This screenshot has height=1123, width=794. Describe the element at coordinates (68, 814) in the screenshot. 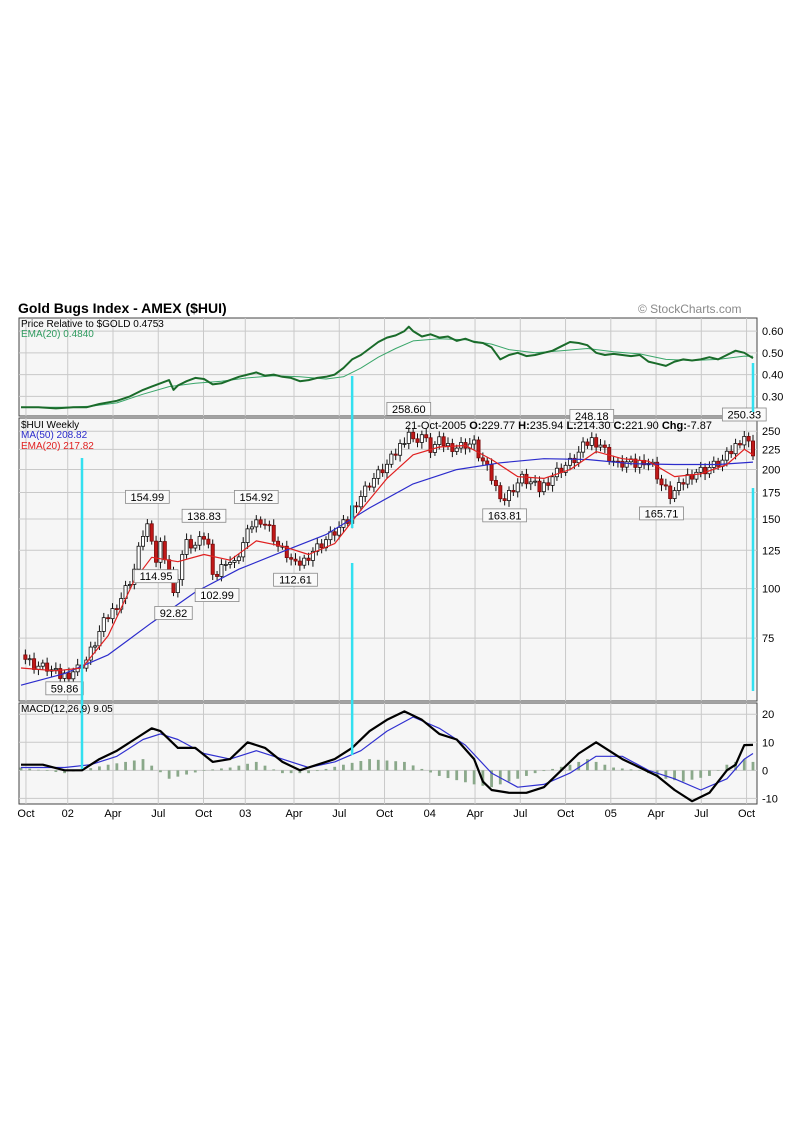

I see `x-tick-label: 02` at that location.